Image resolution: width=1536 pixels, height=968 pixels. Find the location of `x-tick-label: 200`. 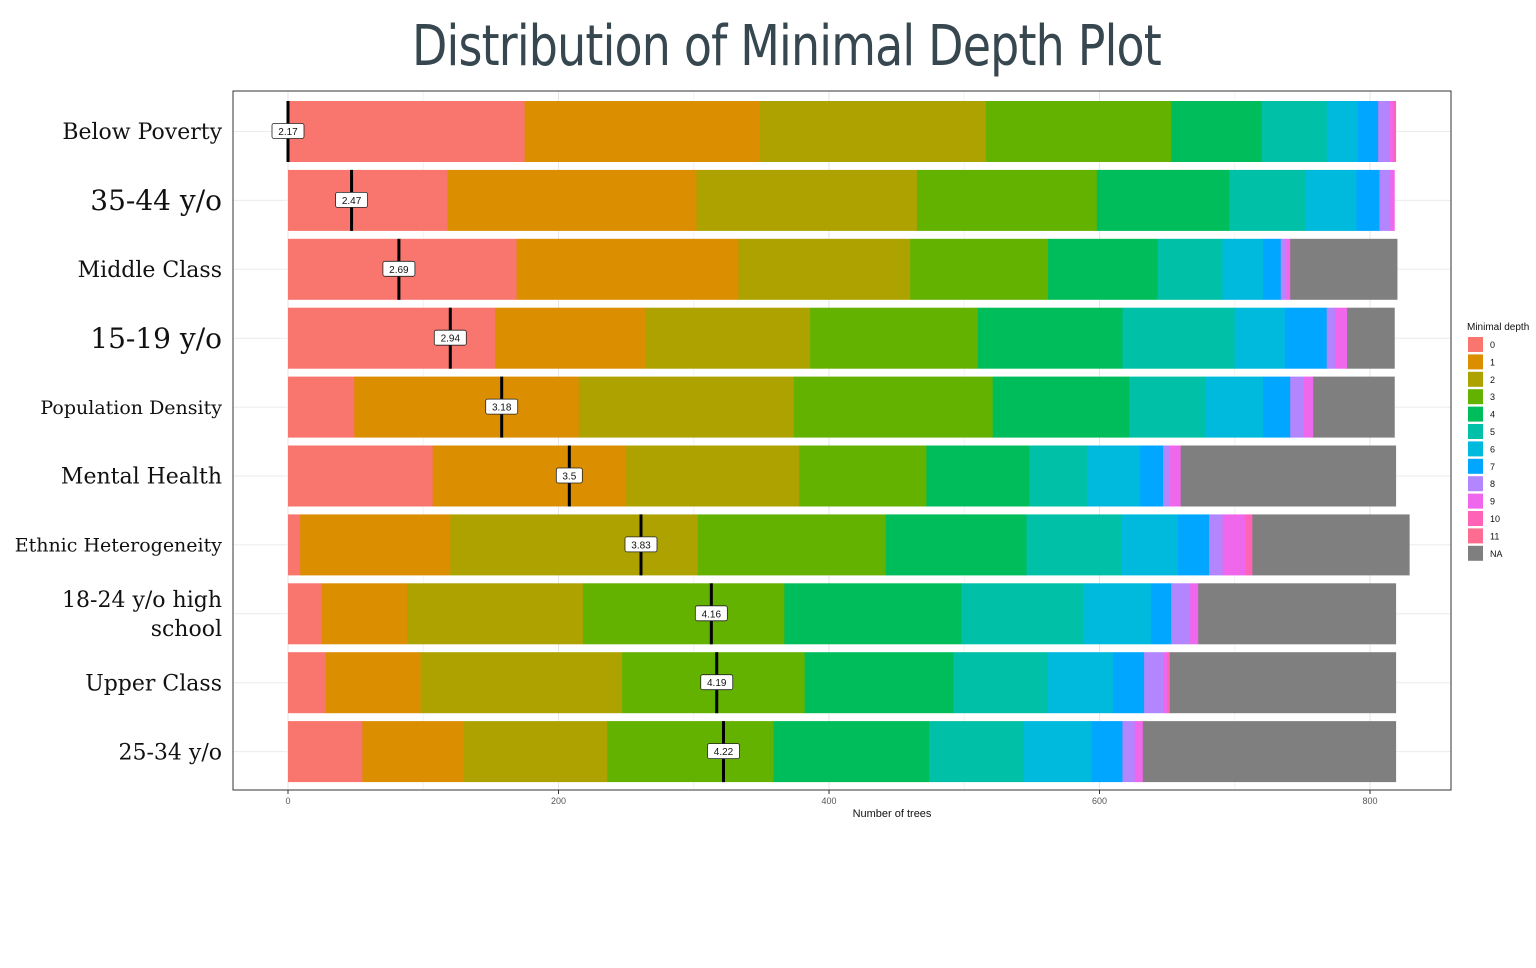

x-tick-label: 200 is located at coordinates (558, 801).